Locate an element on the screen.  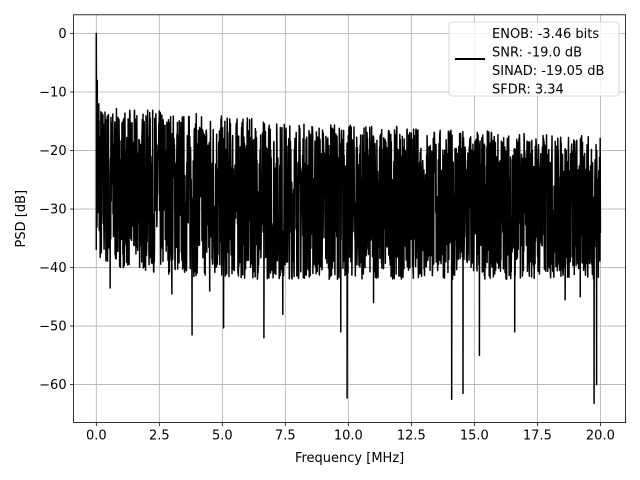
x-tick-label: 15.0 is located at coordinates (474, 436).